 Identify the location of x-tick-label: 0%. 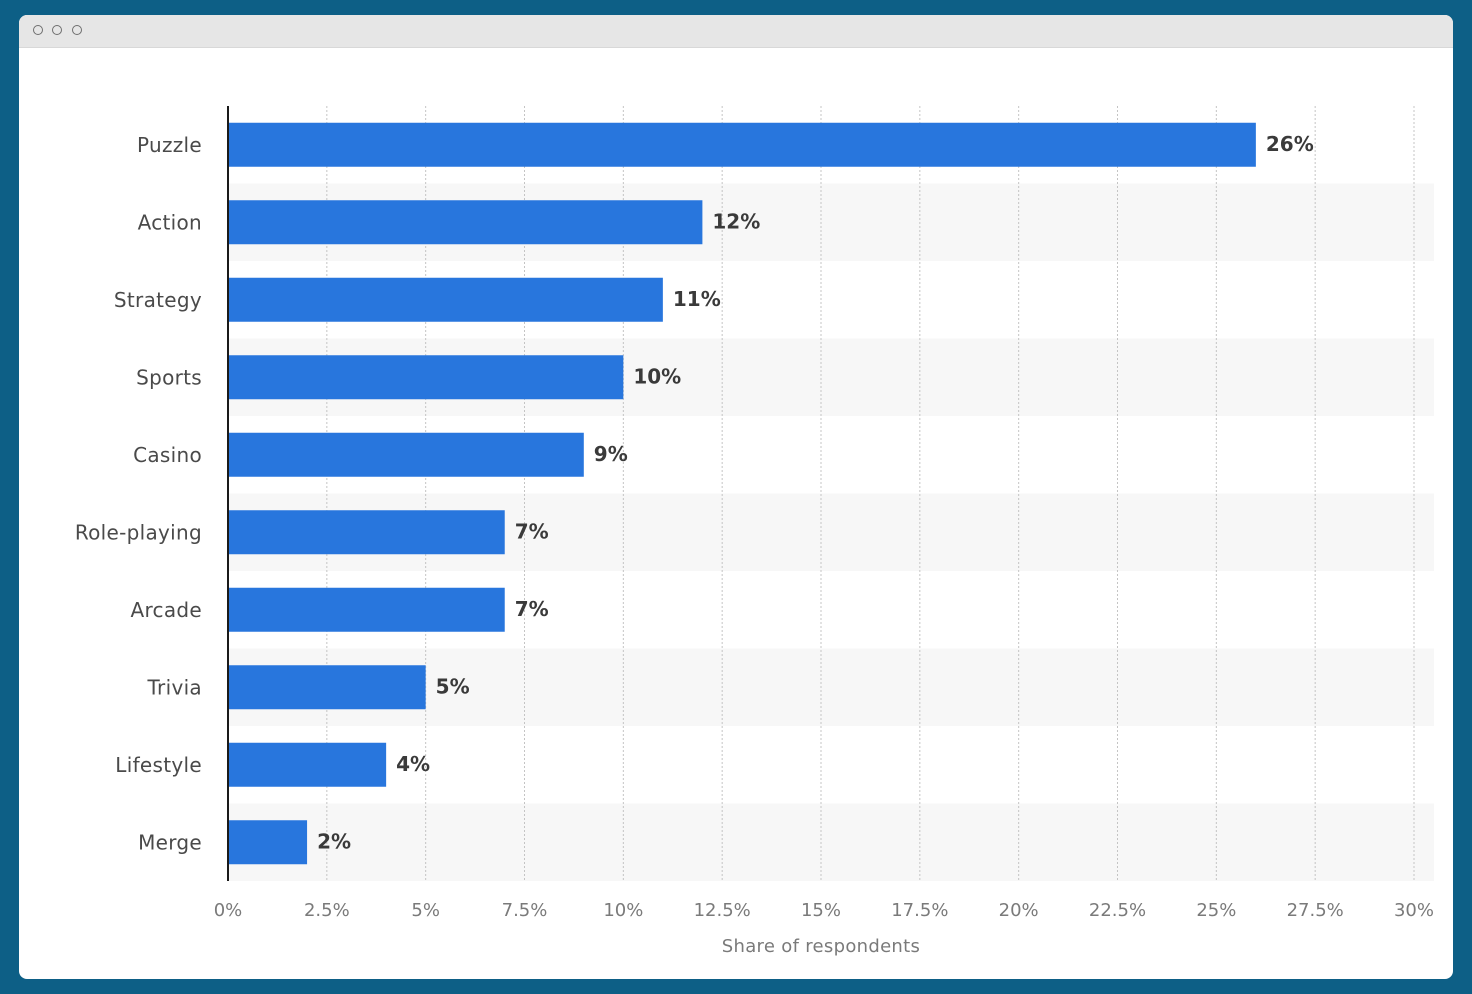
(228, 910).